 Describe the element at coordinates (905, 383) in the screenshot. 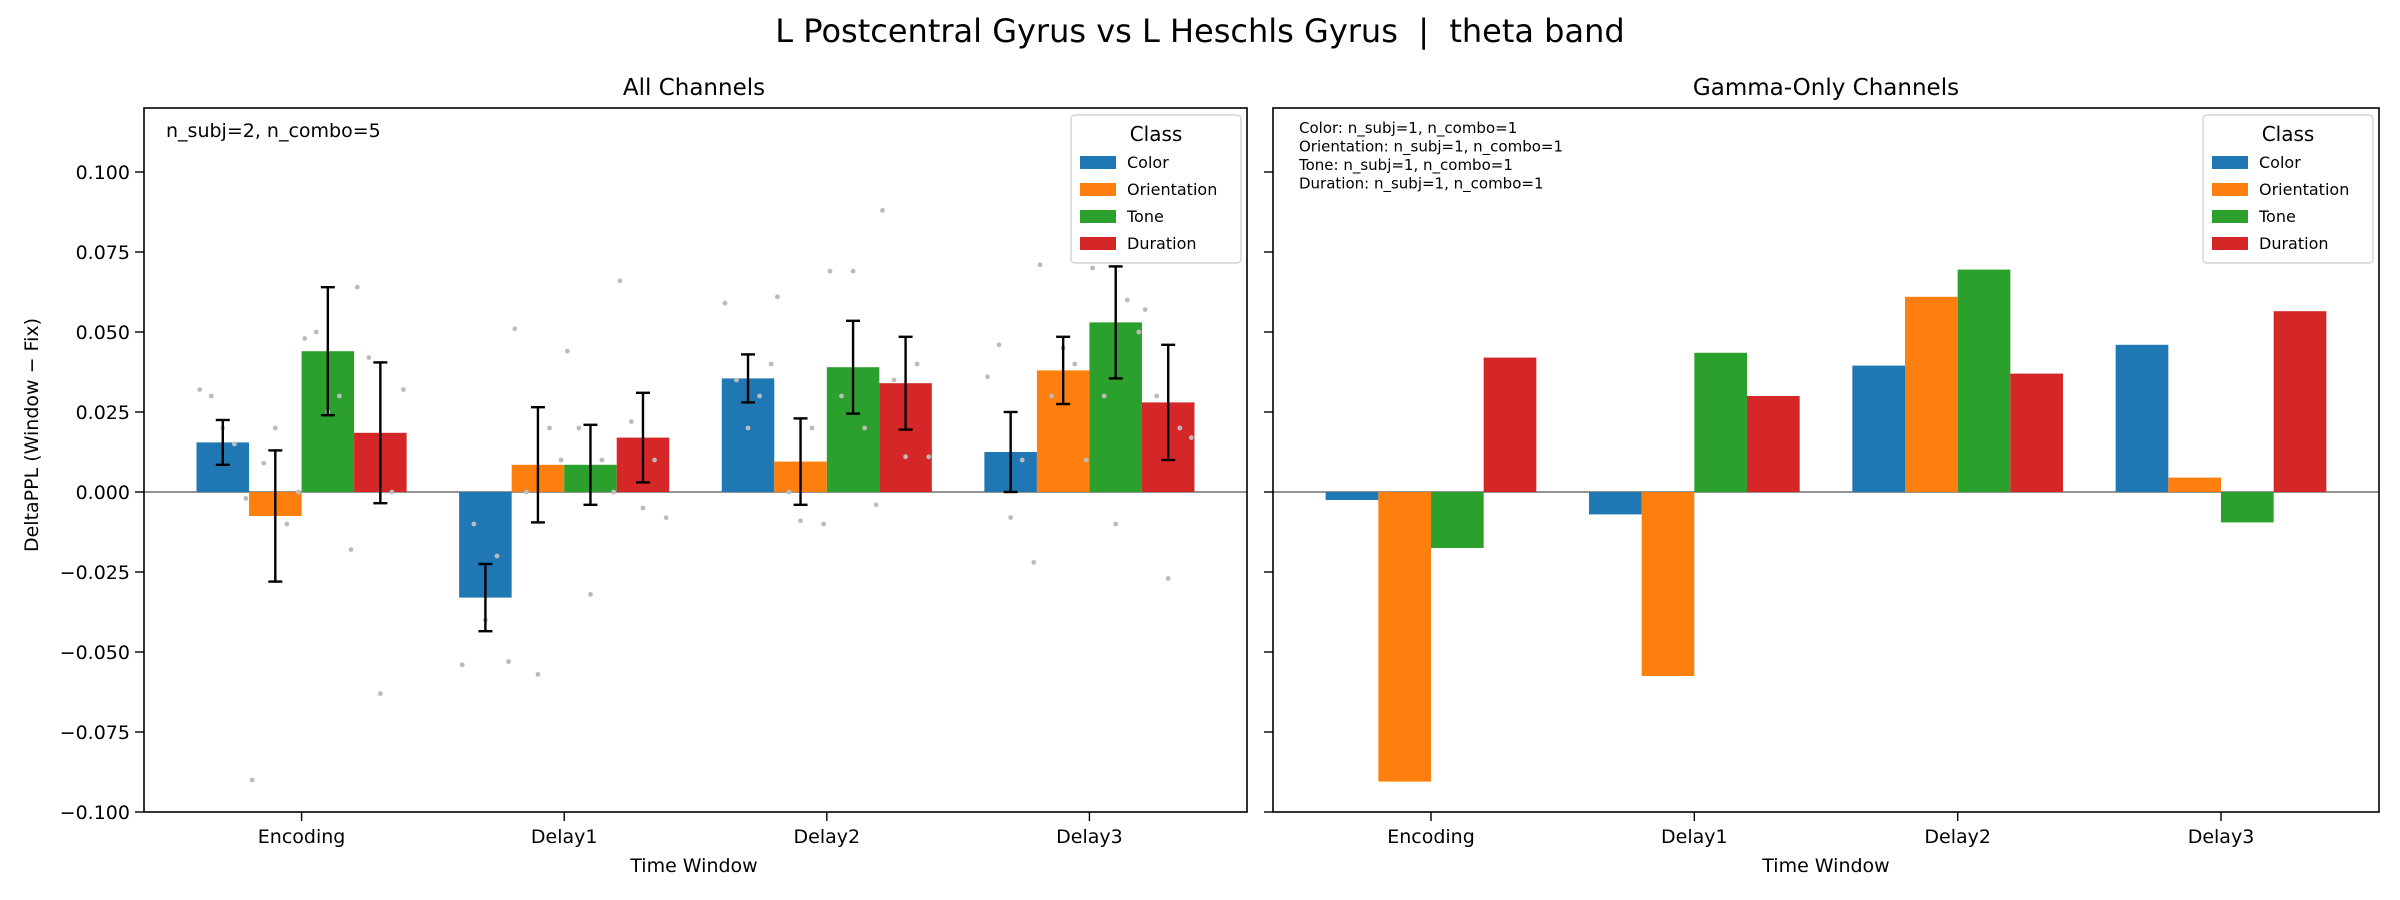

I see `errorbar-duration-delay2` at that location.